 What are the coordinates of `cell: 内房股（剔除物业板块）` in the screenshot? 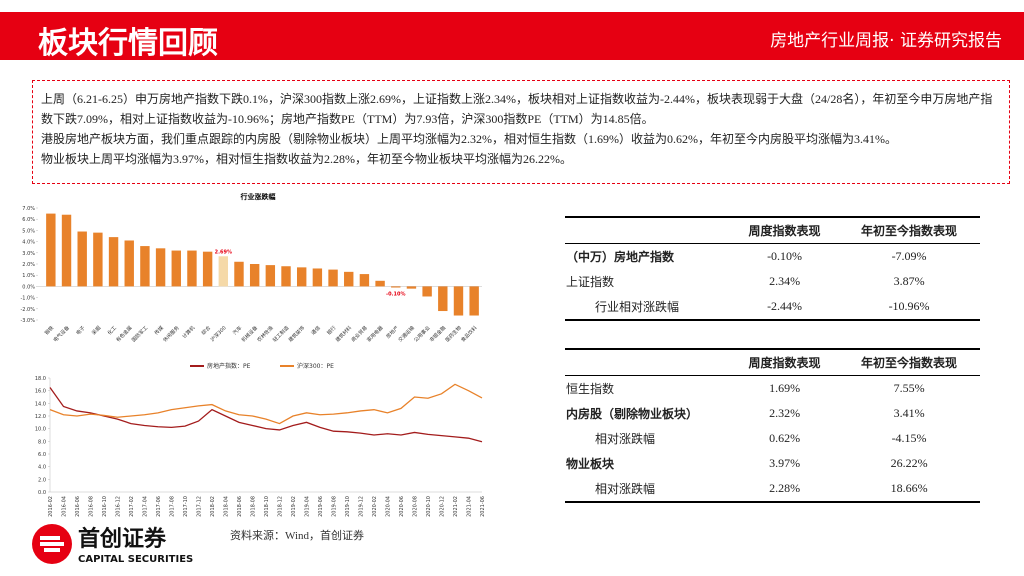 It's located at (632, 414).